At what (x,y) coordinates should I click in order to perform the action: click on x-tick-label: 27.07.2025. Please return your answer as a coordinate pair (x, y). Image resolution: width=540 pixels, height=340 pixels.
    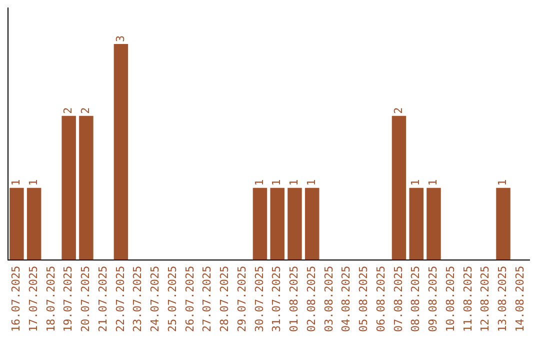
    Looking at the image, I should click on (207, 299).